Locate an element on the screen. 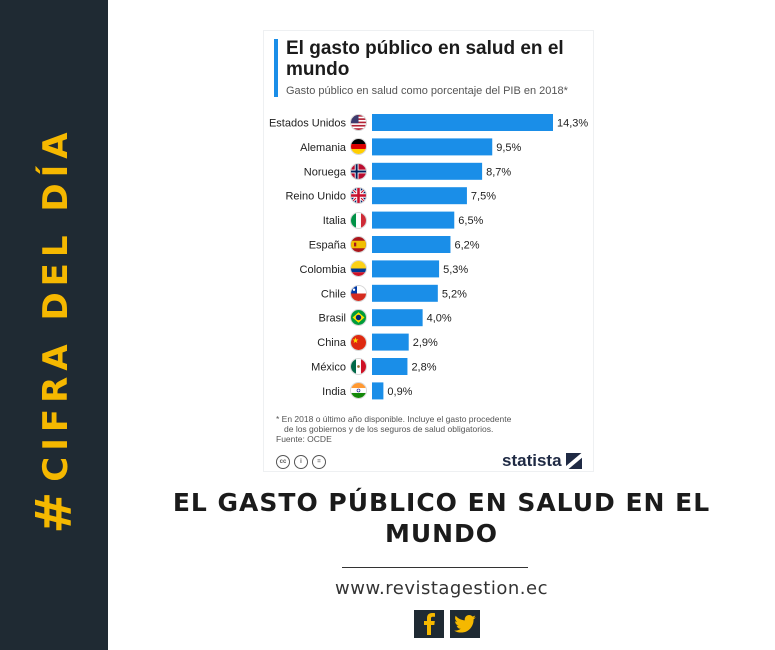 Image resolution: width=775 pixels, height=650 pixels. value-label: 2,9% is located at coordinates (425, 343).